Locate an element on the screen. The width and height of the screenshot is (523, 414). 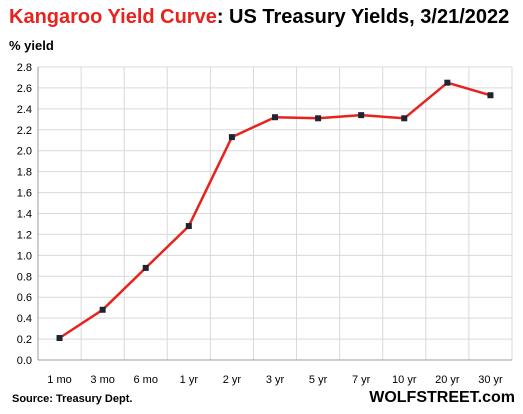
x-tick-label: 30 yr is located at coordinates (490, 380).